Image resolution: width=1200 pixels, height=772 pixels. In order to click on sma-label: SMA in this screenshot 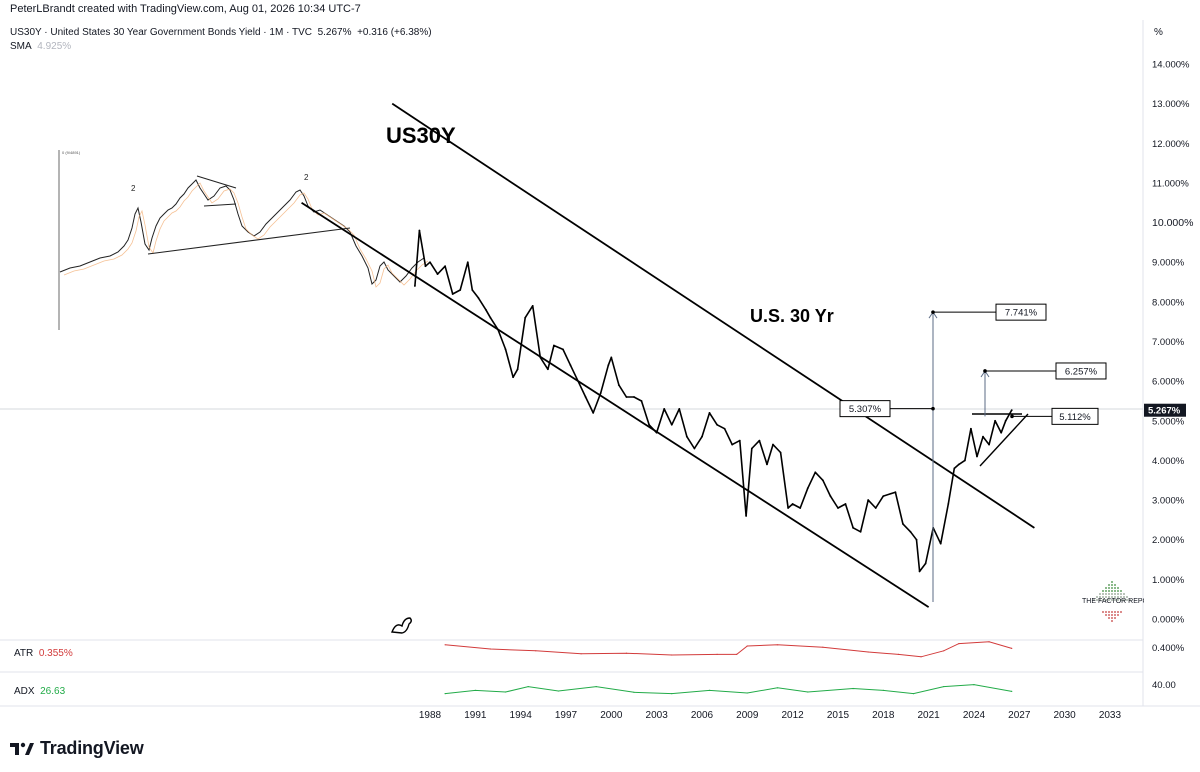, I will do `click(21, 46)`.